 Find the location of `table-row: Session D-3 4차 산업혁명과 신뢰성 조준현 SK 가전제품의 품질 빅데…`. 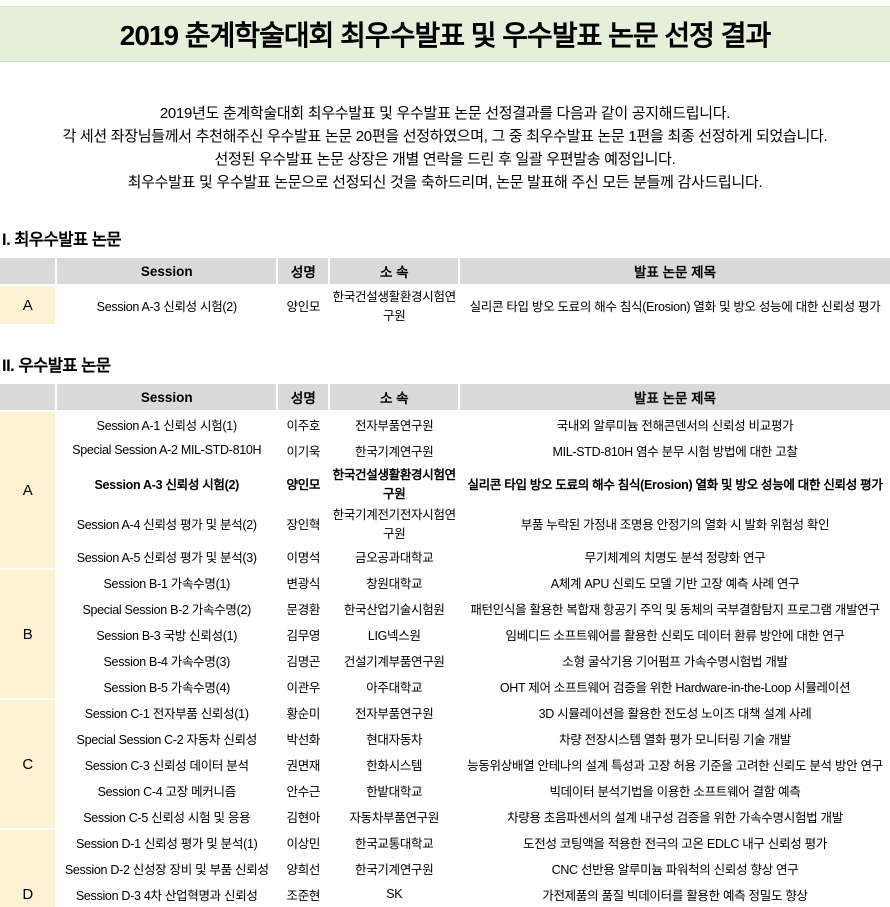

table-row: Session D-3 4차 산업혁명과 신뢰성 조준현 SK 가전제품의 품질 빅데… is located at coordinates (445, 894).